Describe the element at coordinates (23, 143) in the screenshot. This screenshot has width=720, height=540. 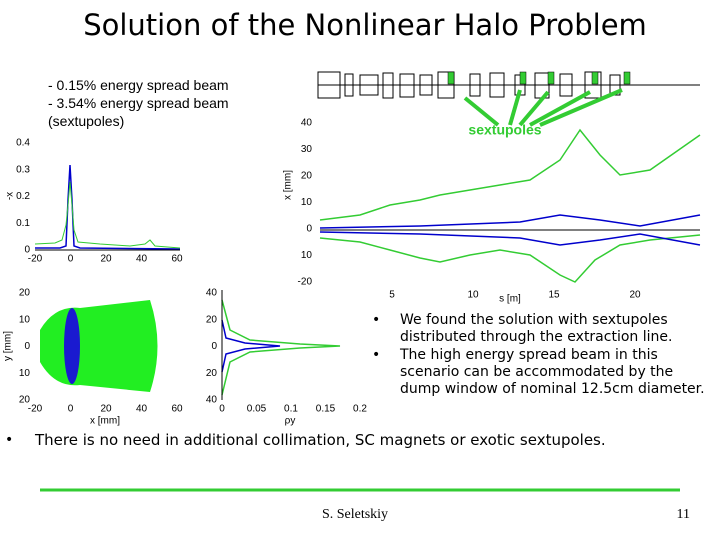
I see `y-tick-label: 0.4` at that location.